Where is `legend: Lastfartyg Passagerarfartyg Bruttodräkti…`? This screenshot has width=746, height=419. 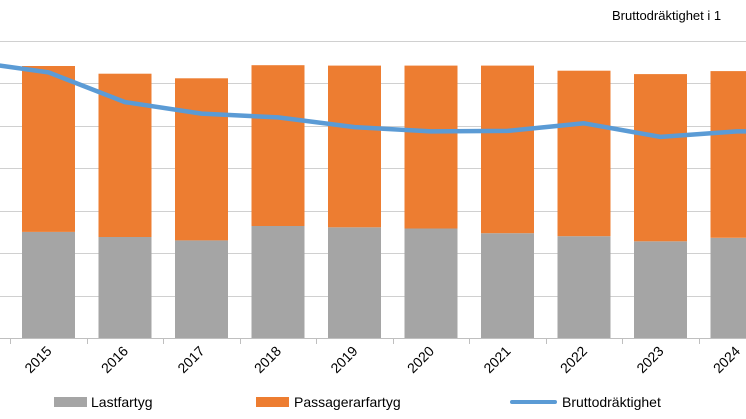
legend: Lastfartyg Passagerarfartyg Bruttodräkti… is located at coordinates (357, 402).